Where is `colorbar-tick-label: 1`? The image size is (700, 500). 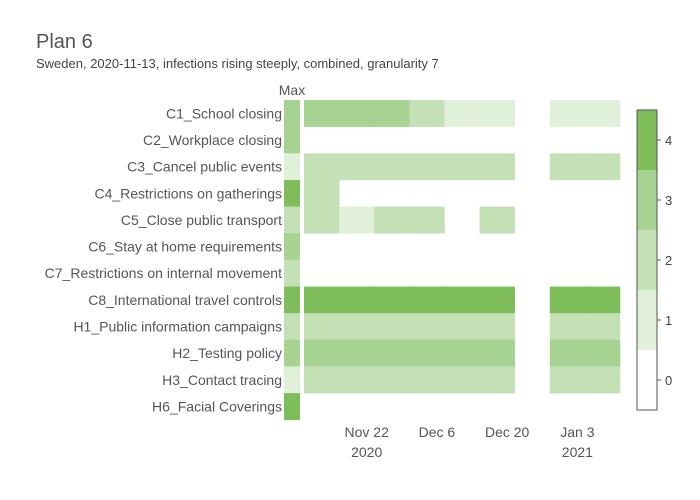
colorbar-tick-label: 1 is located at coordinates (668, 320).